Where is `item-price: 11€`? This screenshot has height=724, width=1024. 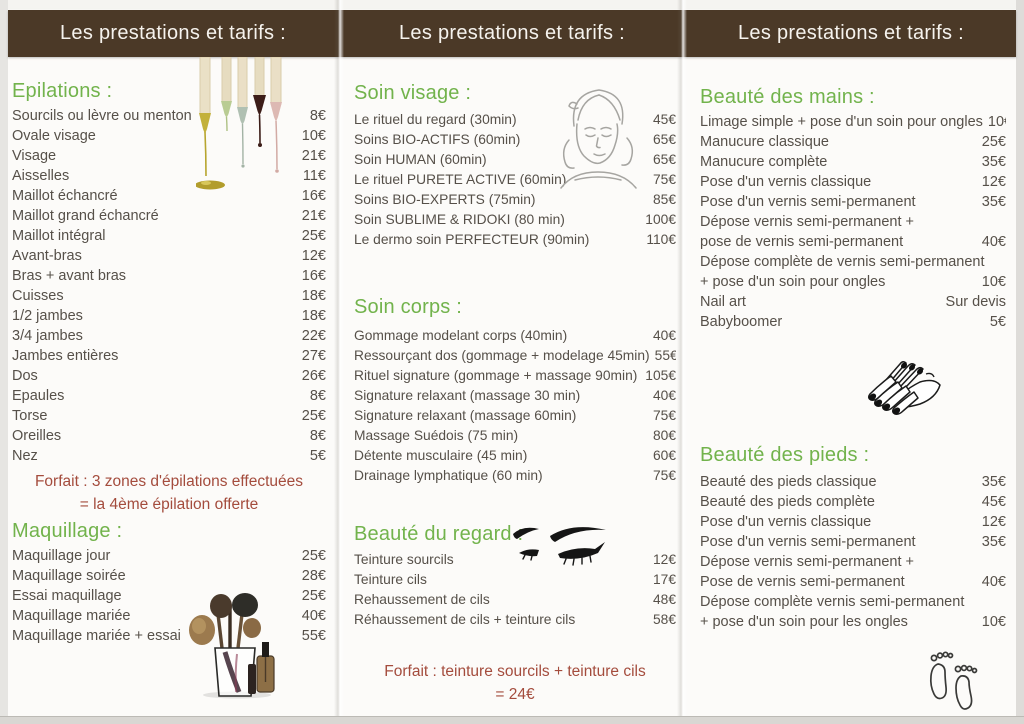
item-price: 11€ is located at coordinates (314, 176).